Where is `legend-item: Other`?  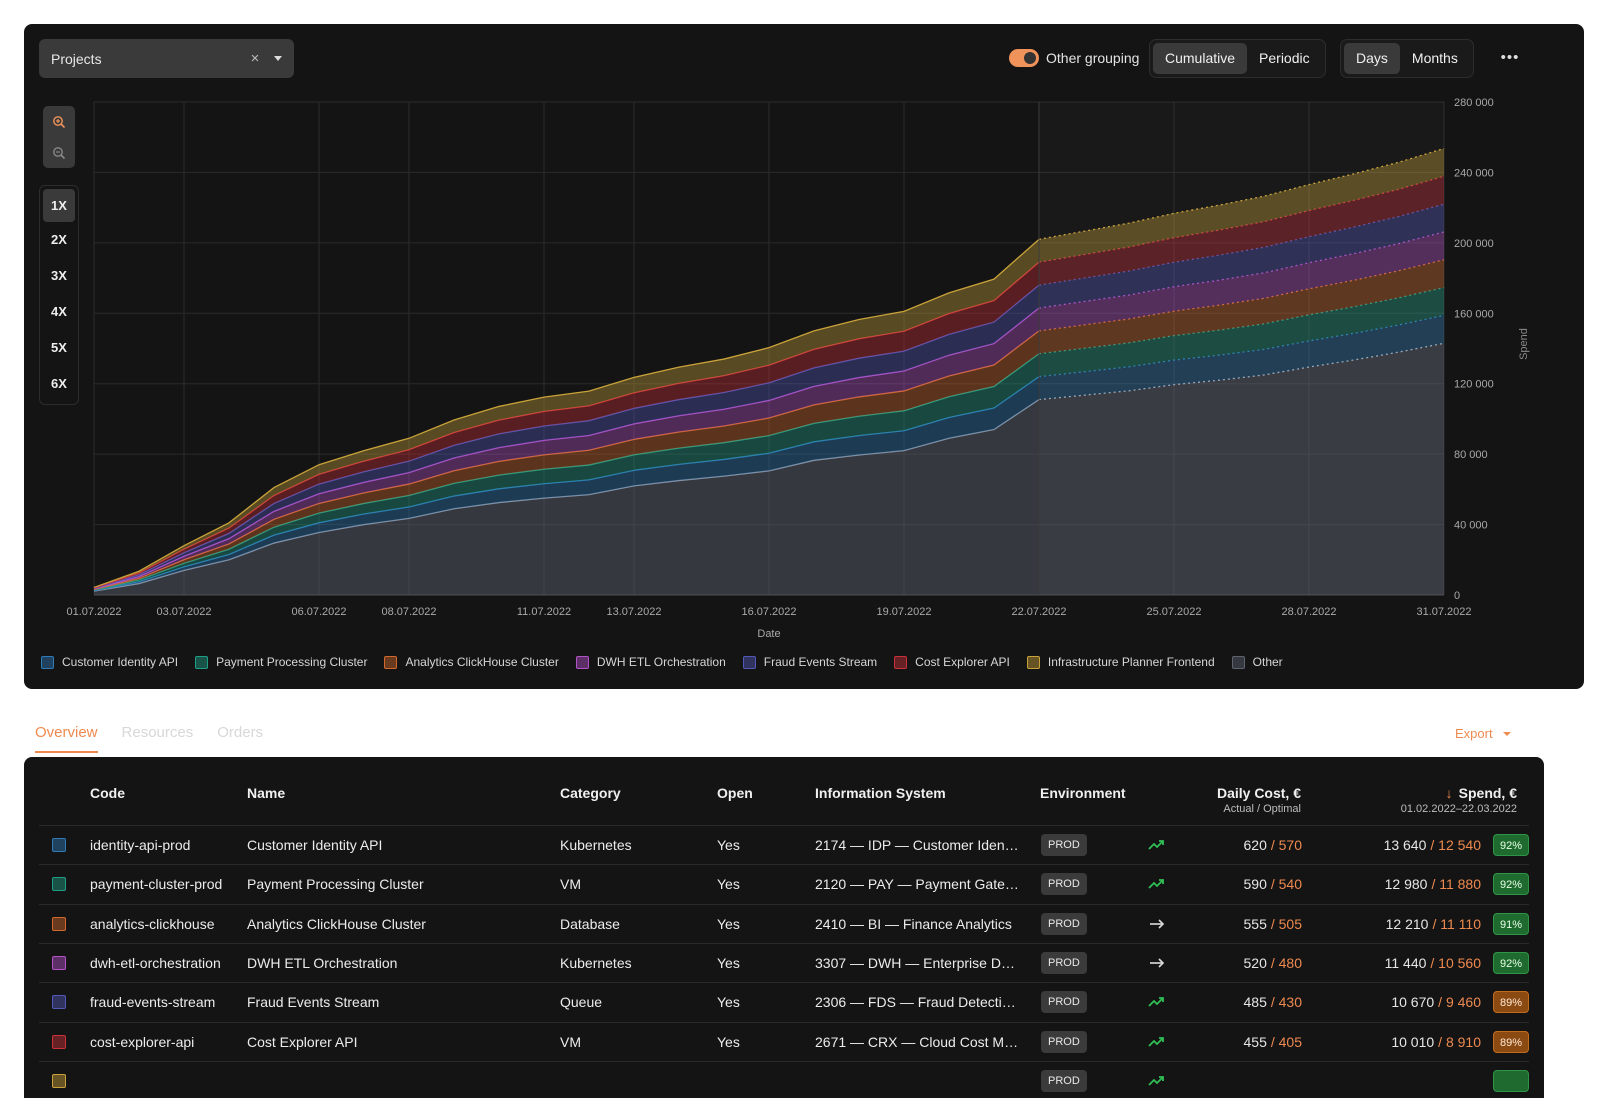 legend-item: Other is located at coordinates (1257, 662).